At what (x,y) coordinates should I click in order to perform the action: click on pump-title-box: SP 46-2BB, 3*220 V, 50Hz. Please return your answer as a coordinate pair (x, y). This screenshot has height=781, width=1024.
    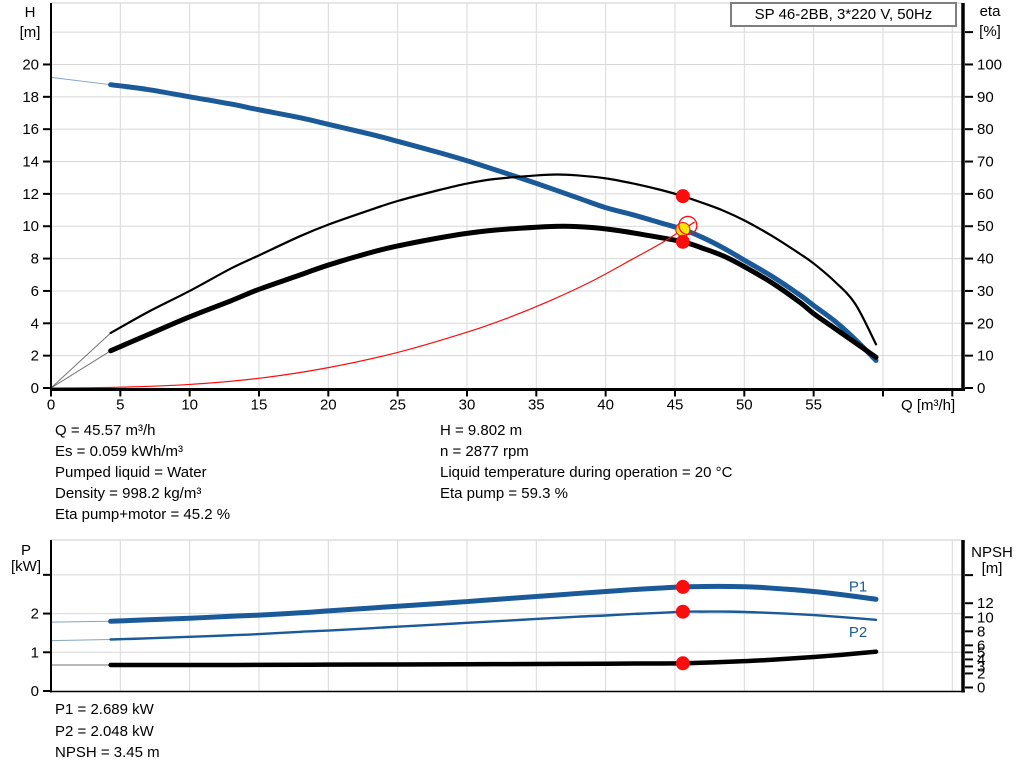
    Looking at the image, I should click on (843, 14).